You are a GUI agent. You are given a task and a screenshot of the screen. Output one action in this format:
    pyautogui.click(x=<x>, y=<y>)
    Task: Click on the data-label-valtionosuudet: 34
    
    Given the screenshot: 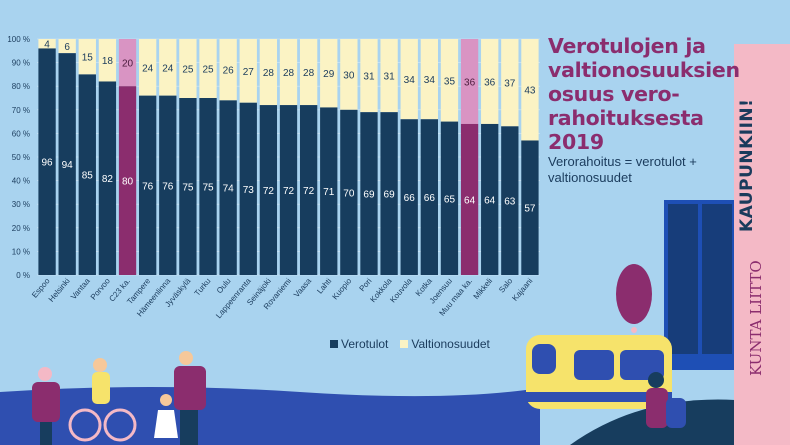 What is the action you would take?
    pyautogui.click(x=430, y=80)
    